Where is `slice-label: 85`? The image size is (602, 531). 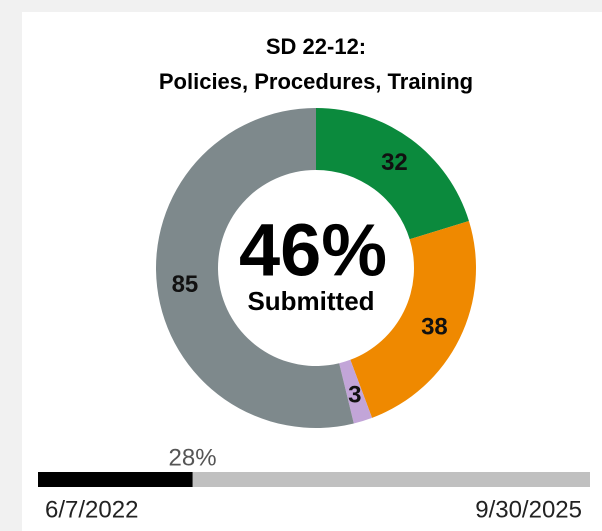 slice-label: 85 is located at coordinates (185, 284).